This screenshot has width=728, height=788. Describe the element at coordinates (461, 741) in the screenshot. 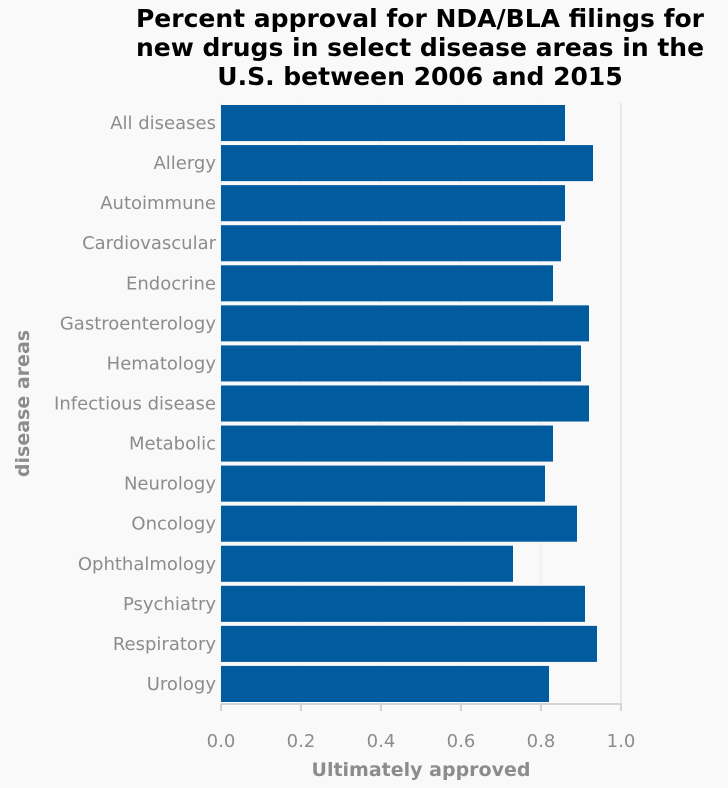

I see `x-tick-label: 0.6` at that location.